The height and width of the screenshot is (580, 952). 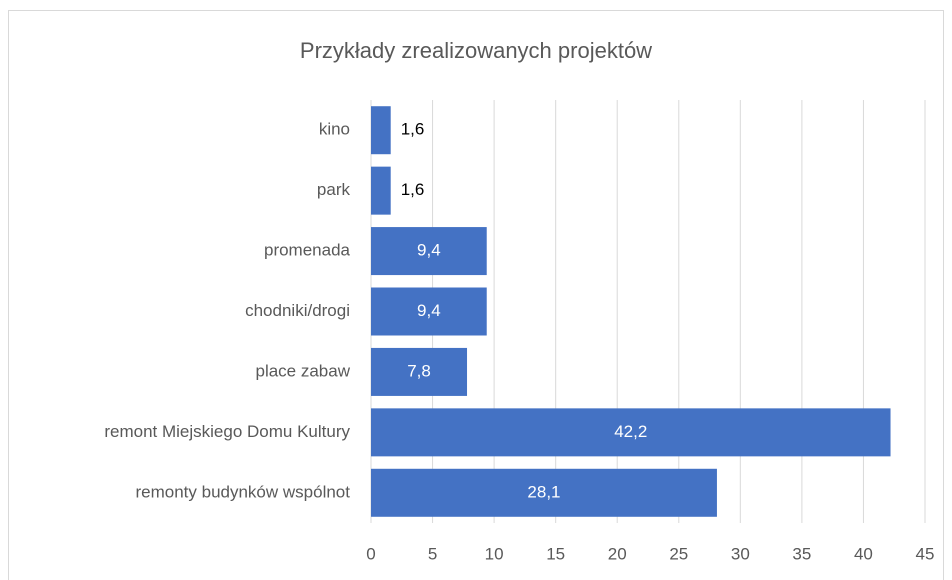 What do you see at coordinates (242, 491) in the screenshot?
I see `y-tick-label: remonty budynków wspólnot` at bounding box center [242, 491].